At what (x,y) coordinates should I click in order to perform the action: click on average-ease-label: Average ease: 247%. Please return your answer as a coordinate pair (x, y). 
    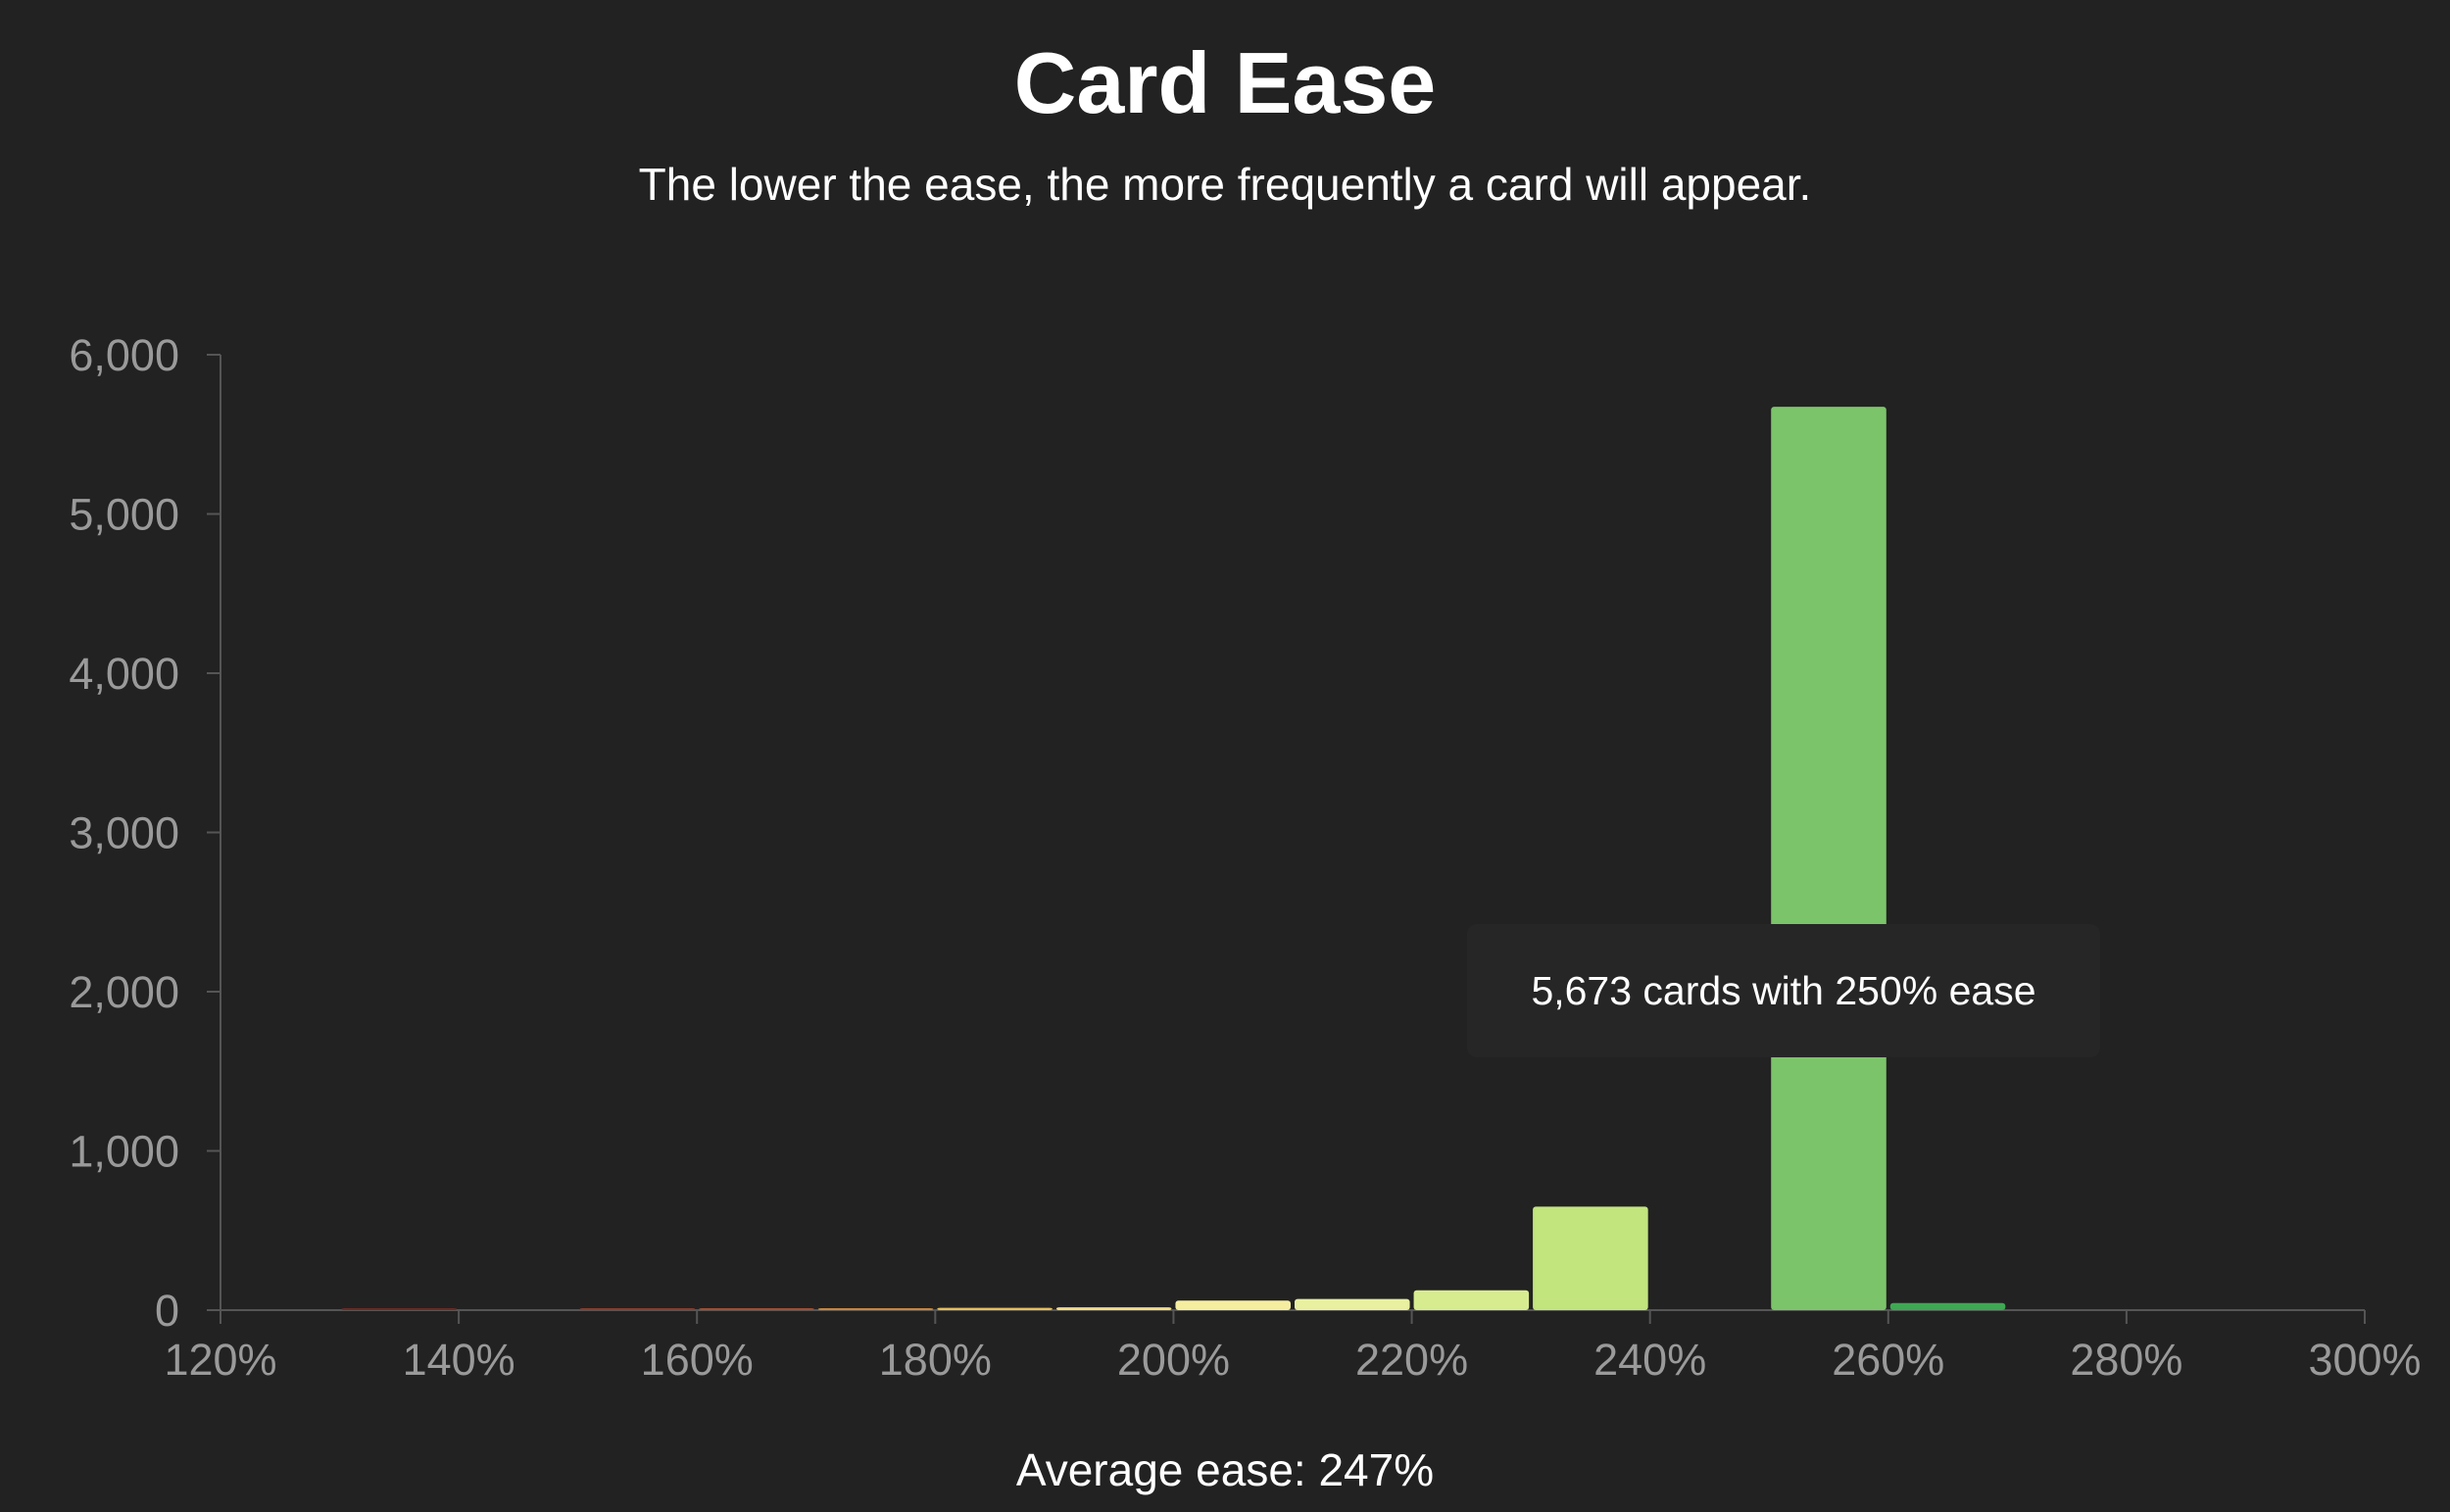
    Looking at the image, I should click on (1225, 1469).